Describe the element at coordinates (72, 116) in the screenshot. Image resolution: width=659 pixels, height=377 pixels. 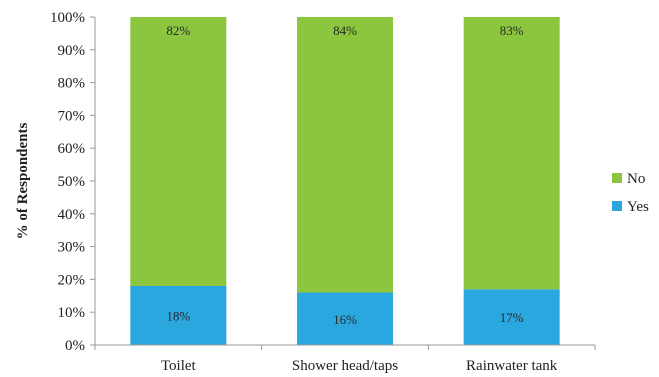
I see `y-tick-label: 70%` at that location.